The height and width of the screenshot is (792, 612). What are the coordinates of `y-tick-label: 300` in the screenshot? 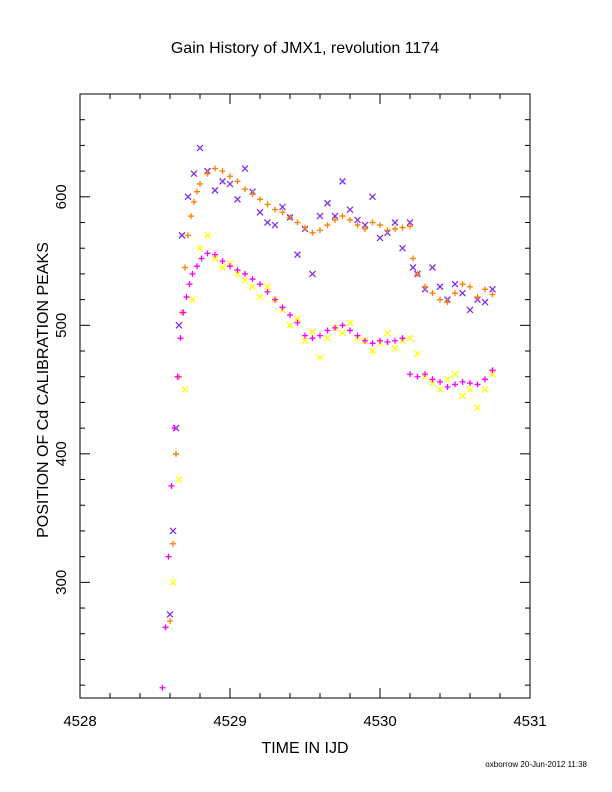 It's located at (61, 582).